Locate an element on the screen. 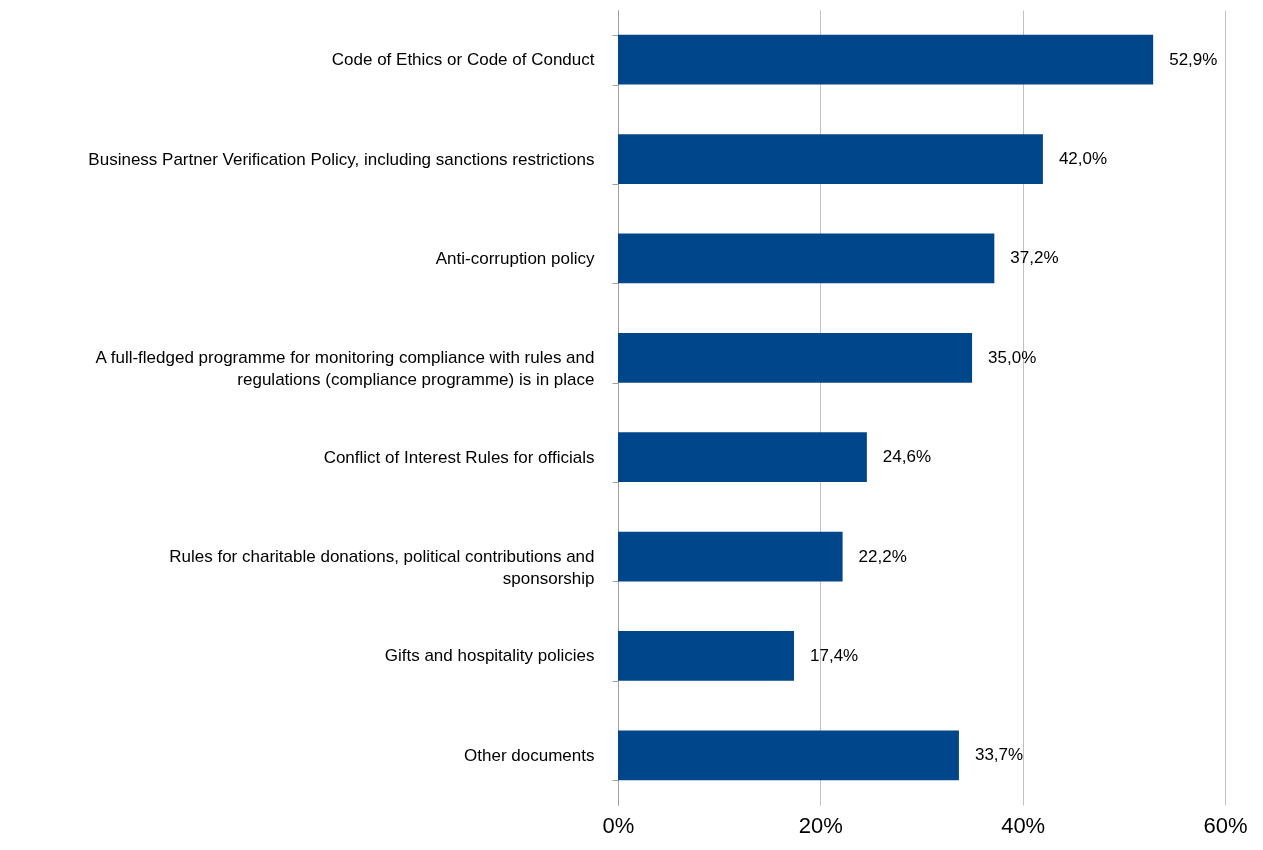 This screenshot has height=850, width=1263. data-label: 24,6% is located at coordinates (907, 457).